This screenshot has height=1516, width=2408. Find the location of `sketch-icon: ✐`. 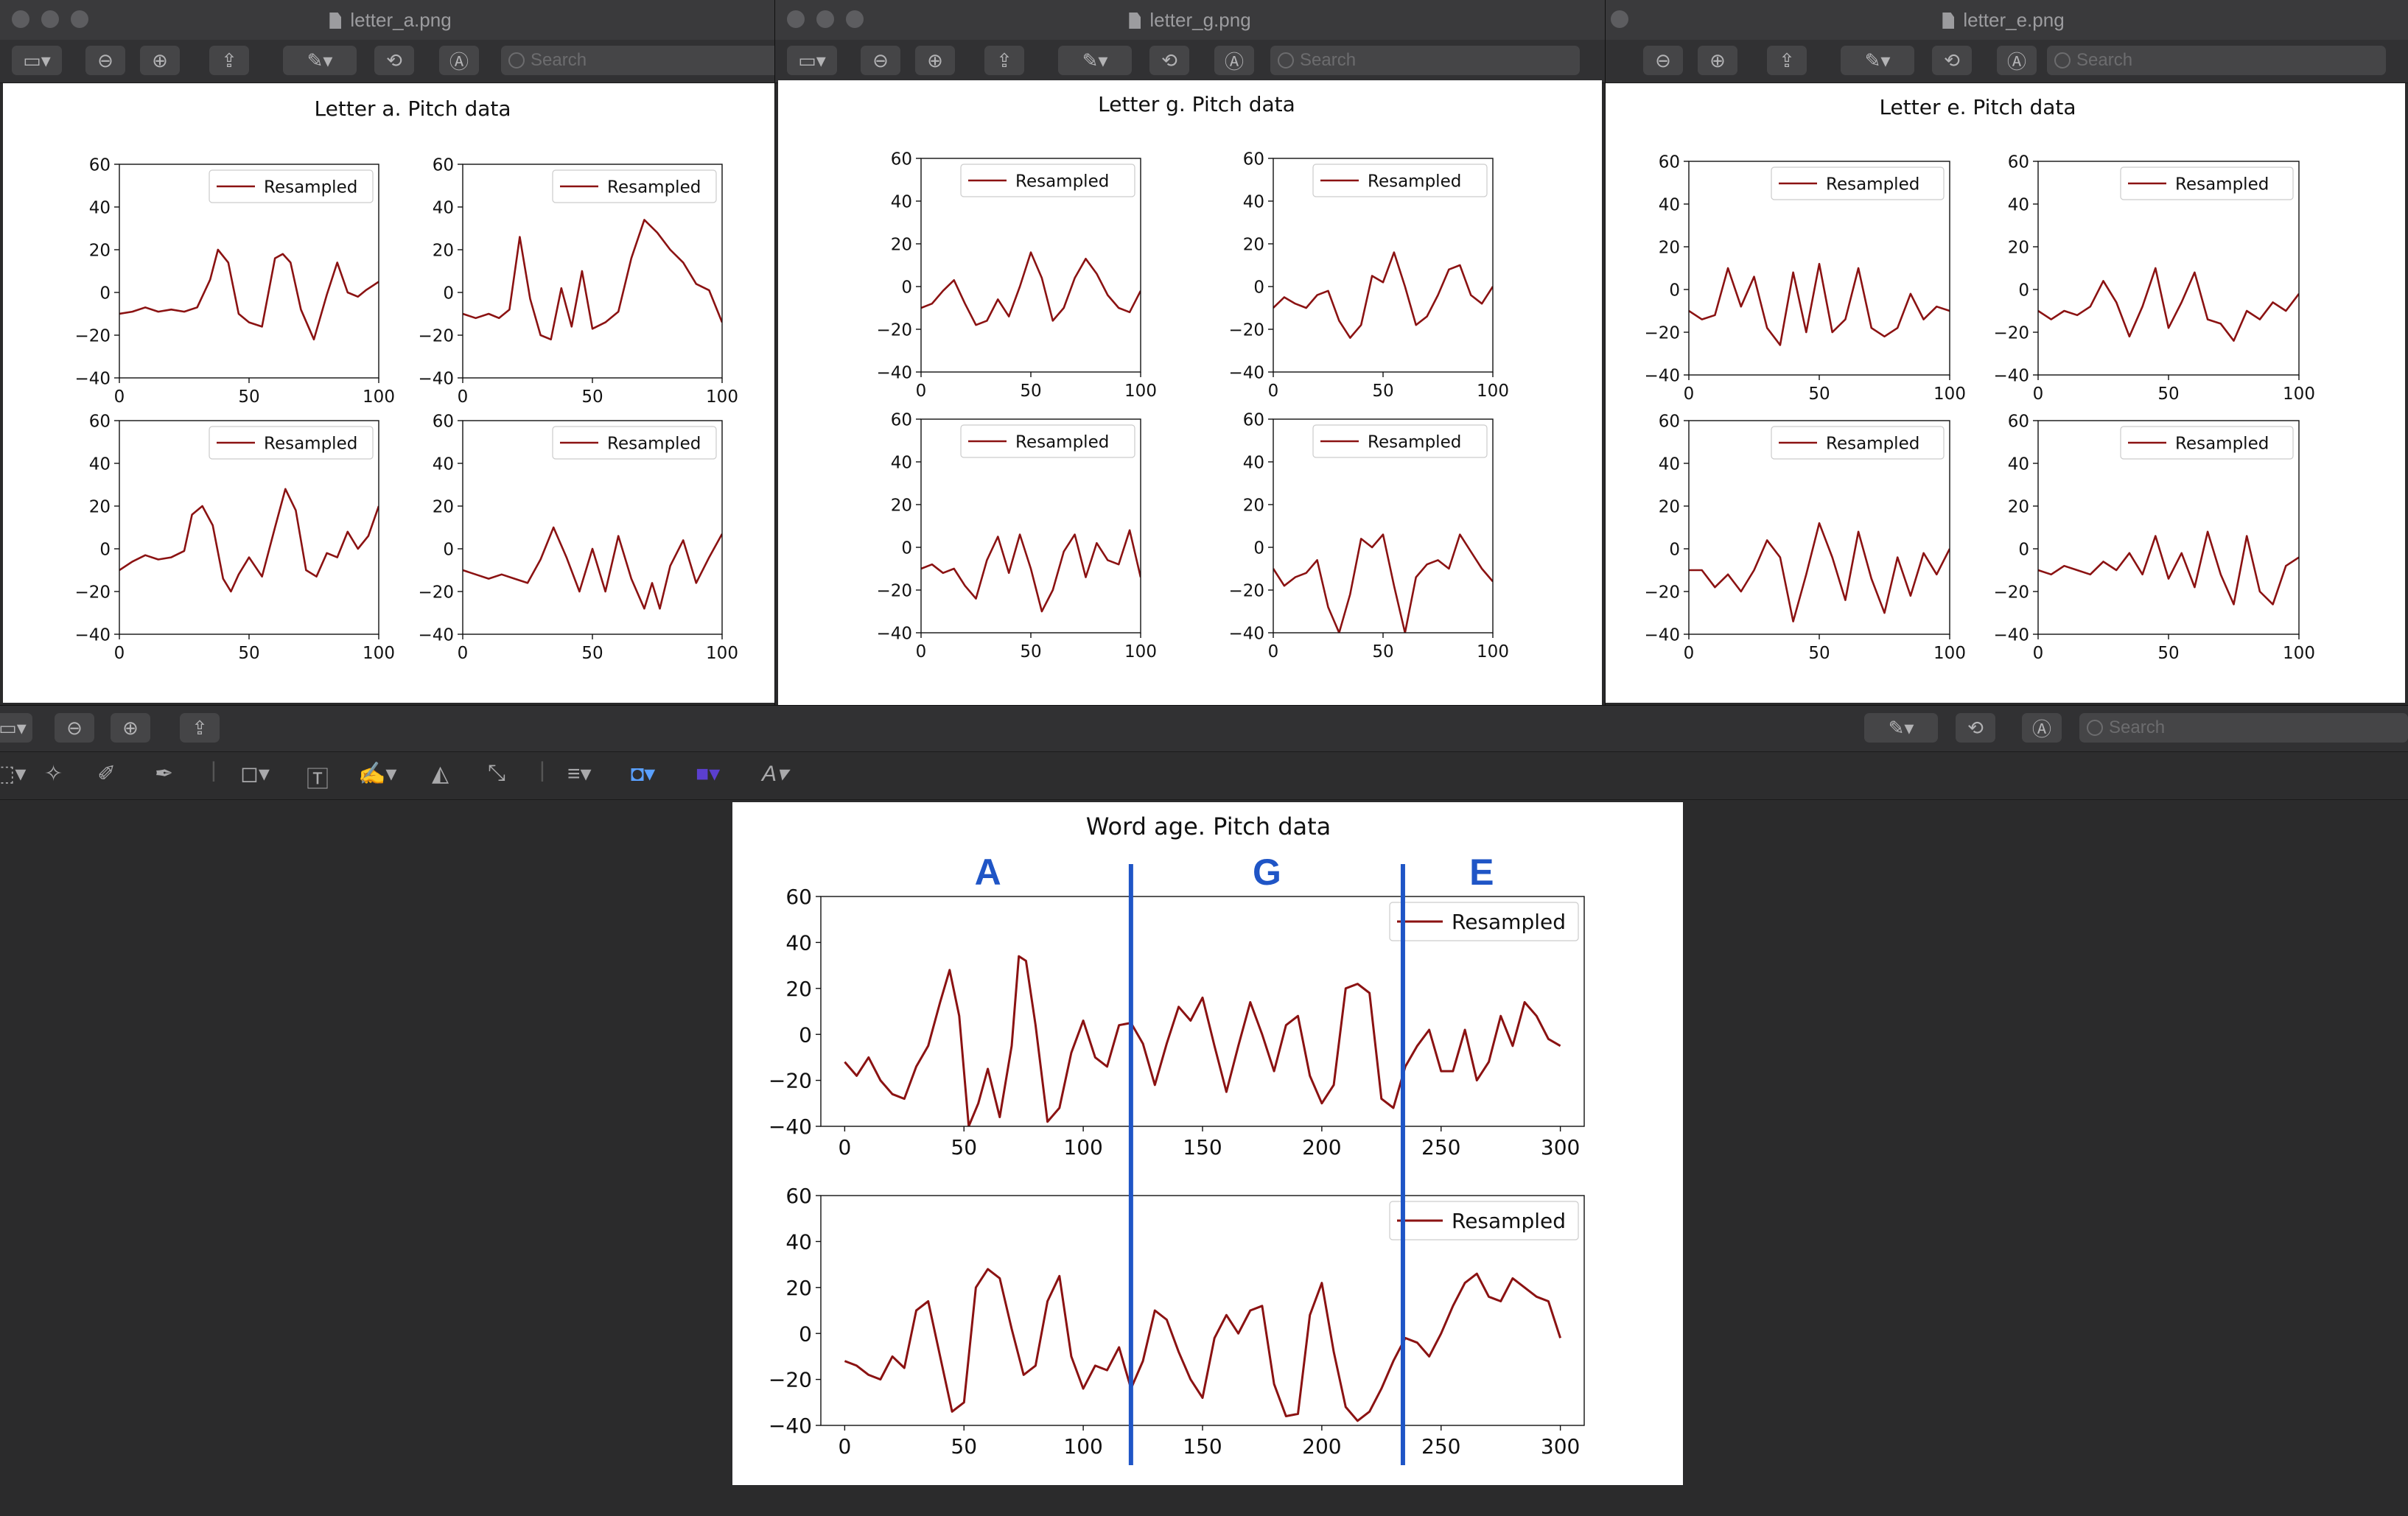

sketch-icon: ✐ is located at coordinates (107, 774).